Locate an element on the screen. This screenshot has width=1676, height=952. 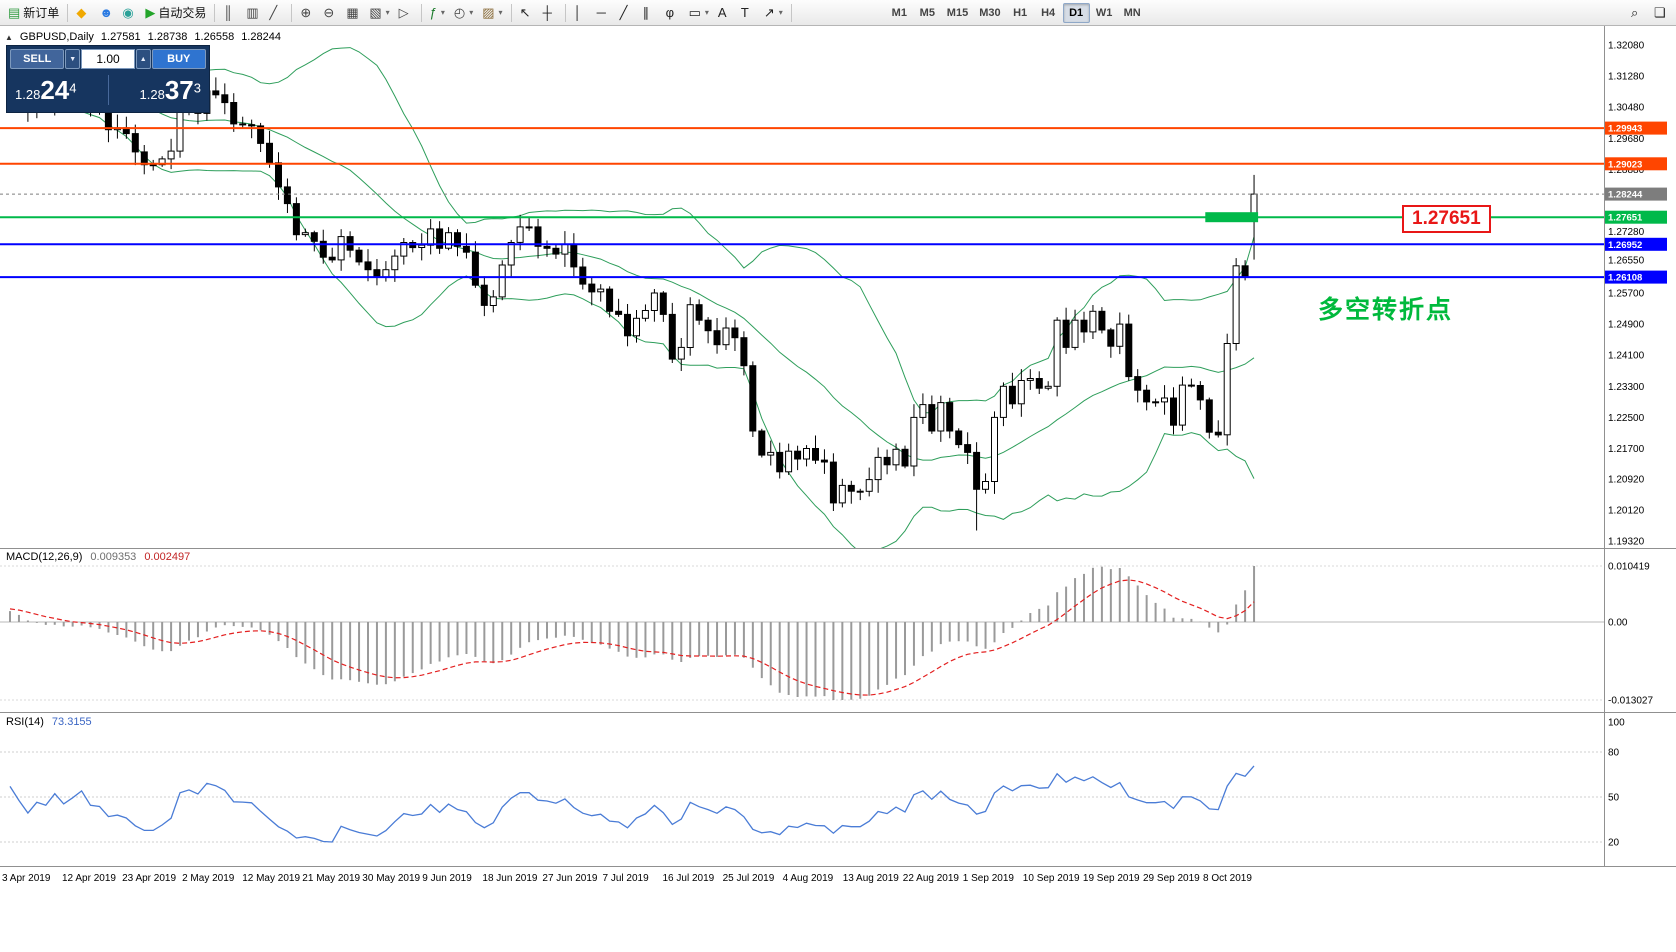
community-button: ◉ is located at coordinates (129, 13).